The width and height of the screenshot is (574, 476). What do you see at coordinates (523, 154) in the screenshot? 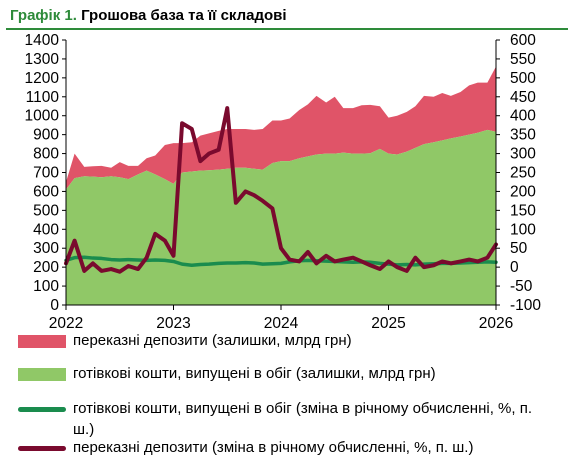
I see `right-tick-label: 300` at bounding box center [523, 154].